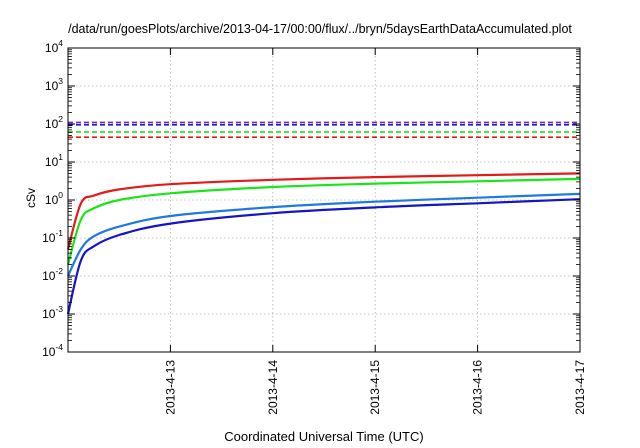 The height and width of the screenshot is (448, 640). Describe the element at coordinates (375, 387) in the screenshot. I see `x-tick-label: 2013-4-15` at that location.